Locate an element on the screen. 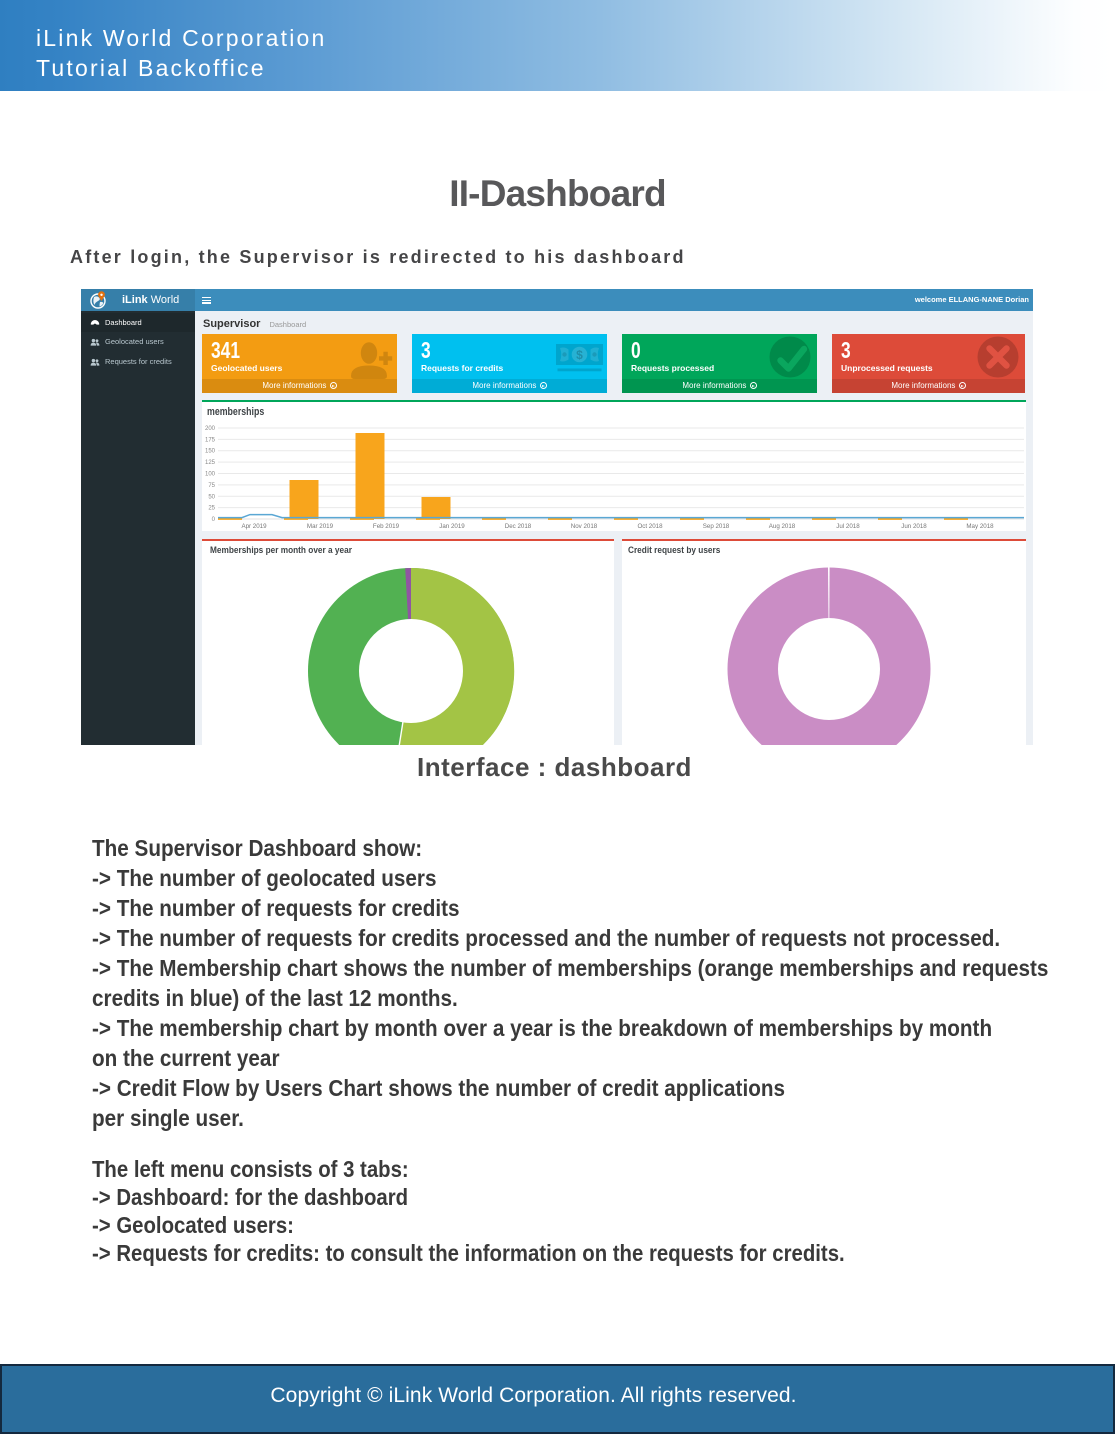  svg-text: 75 is located at coordinates (211, 486).